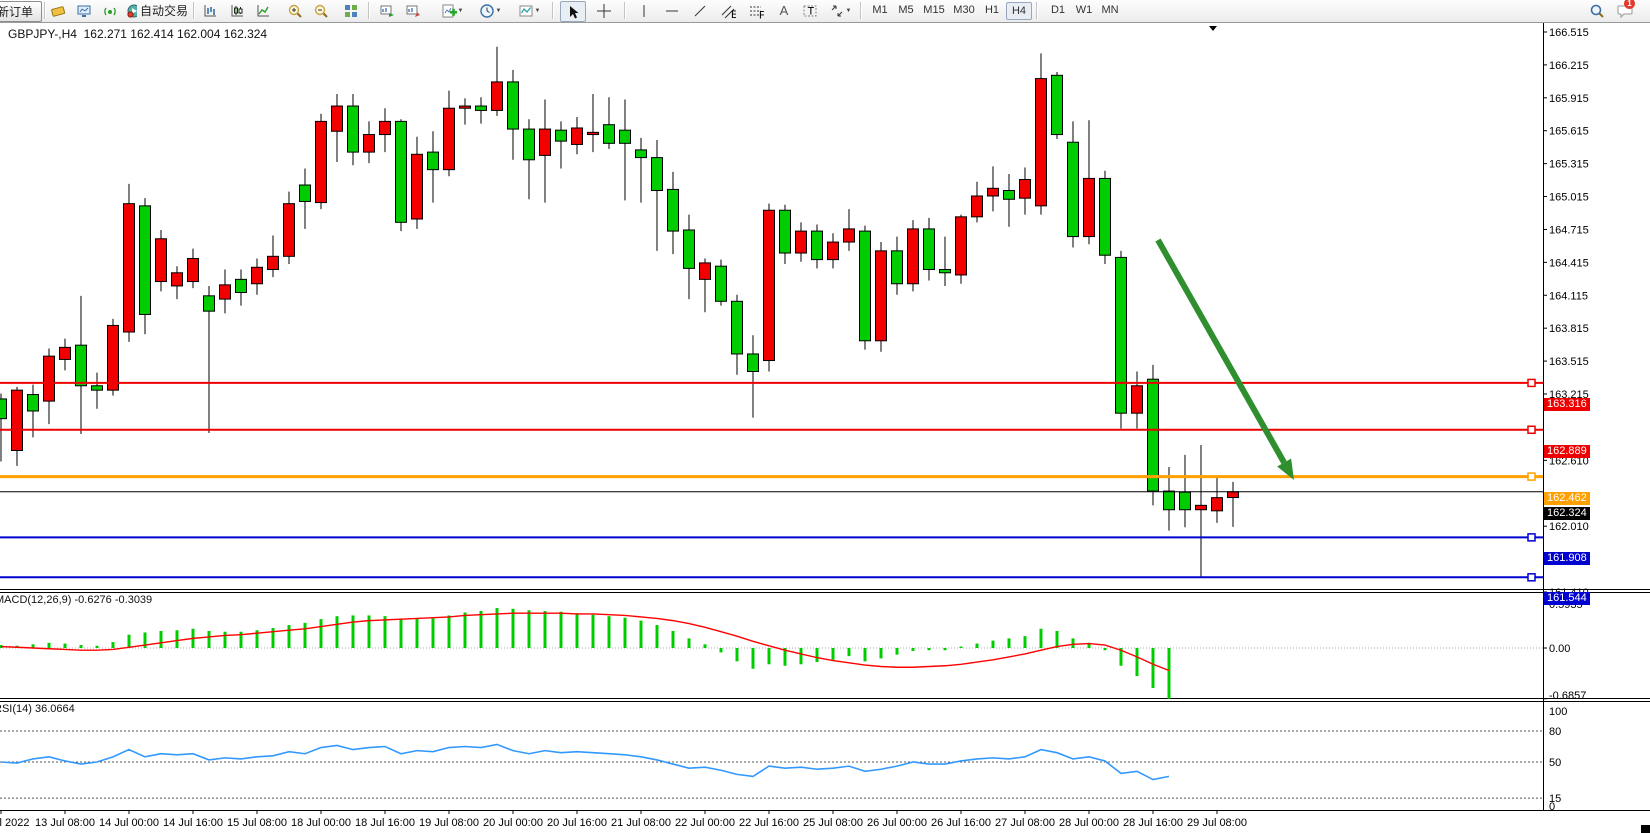 The height and width of the screenshot is (833, 1650). I want to click on text-icon: A, so click(784, 10).